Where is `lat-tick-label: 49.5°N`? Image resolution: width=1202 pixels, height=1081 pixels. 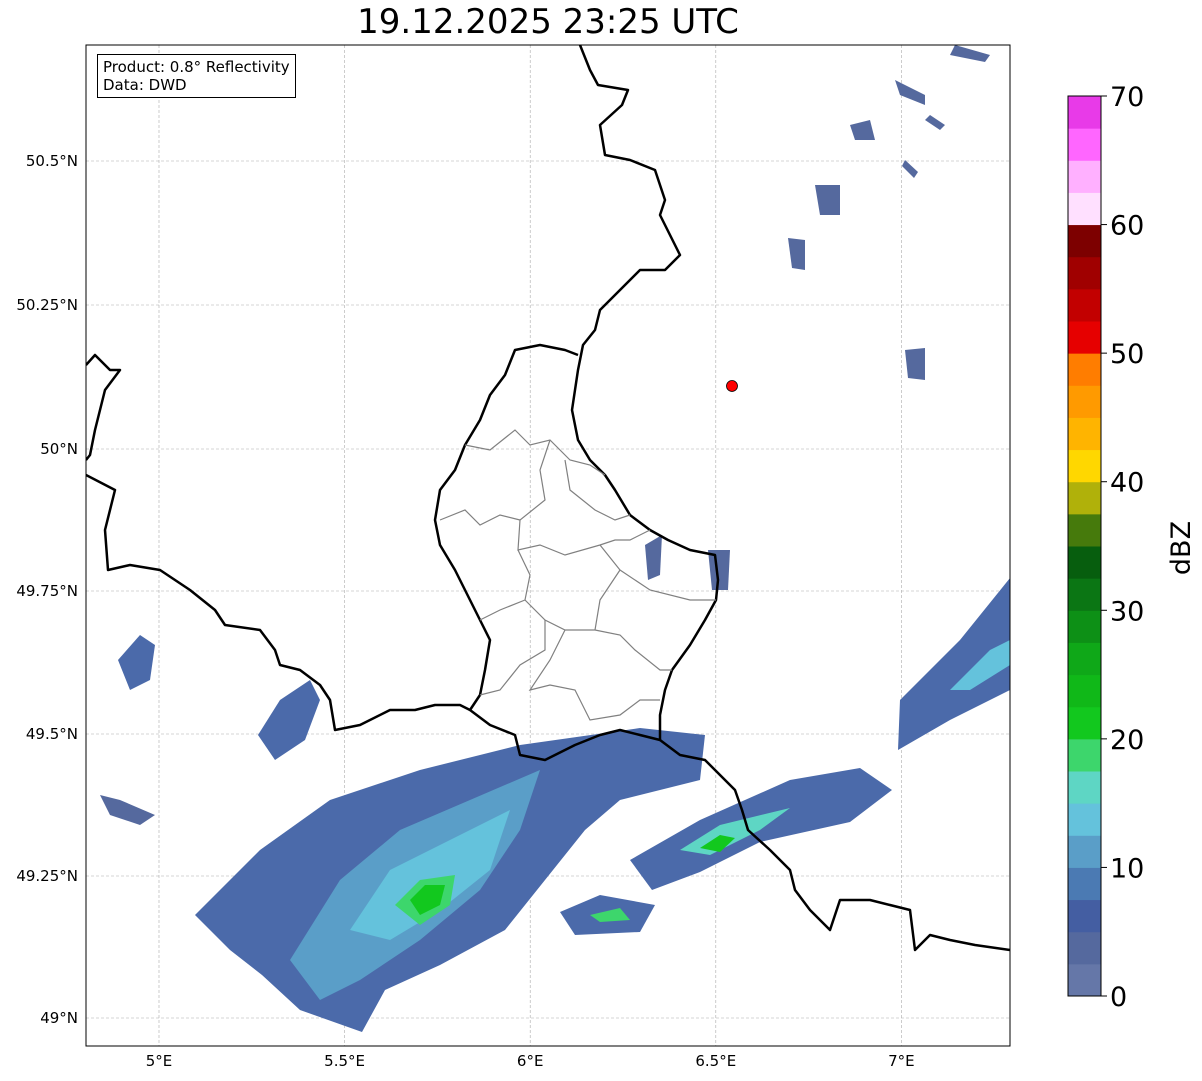 lat-tick-label: 49.5°N is located at coordinates (52, 734).